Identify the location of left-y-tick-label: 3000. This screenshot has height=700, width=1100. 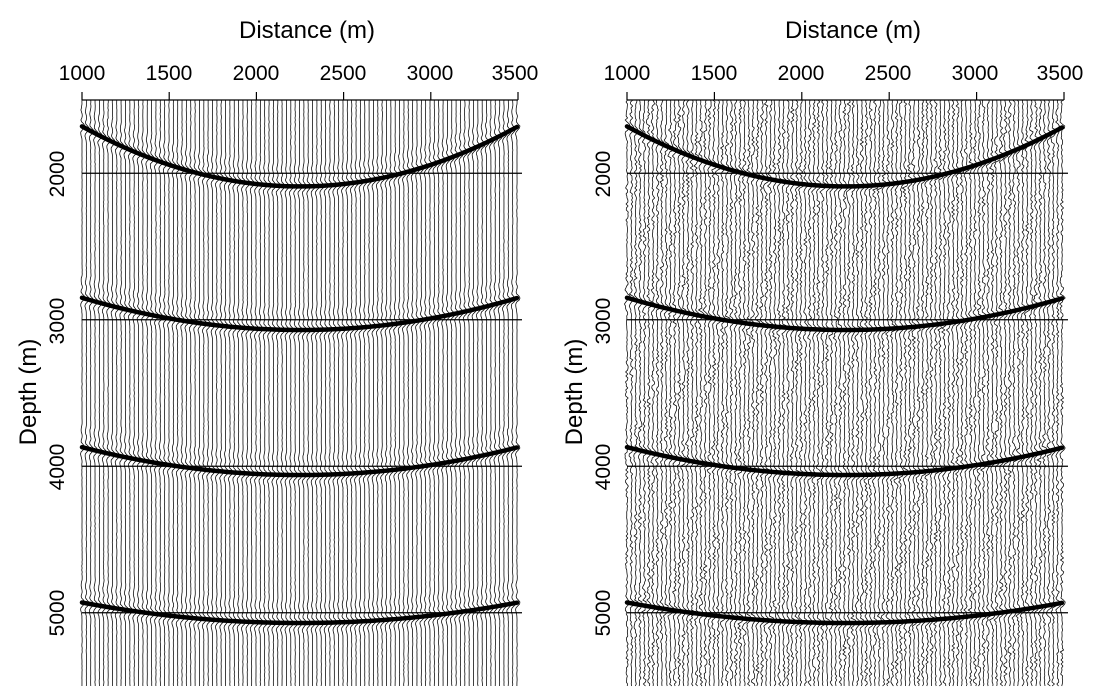
(57, 321).